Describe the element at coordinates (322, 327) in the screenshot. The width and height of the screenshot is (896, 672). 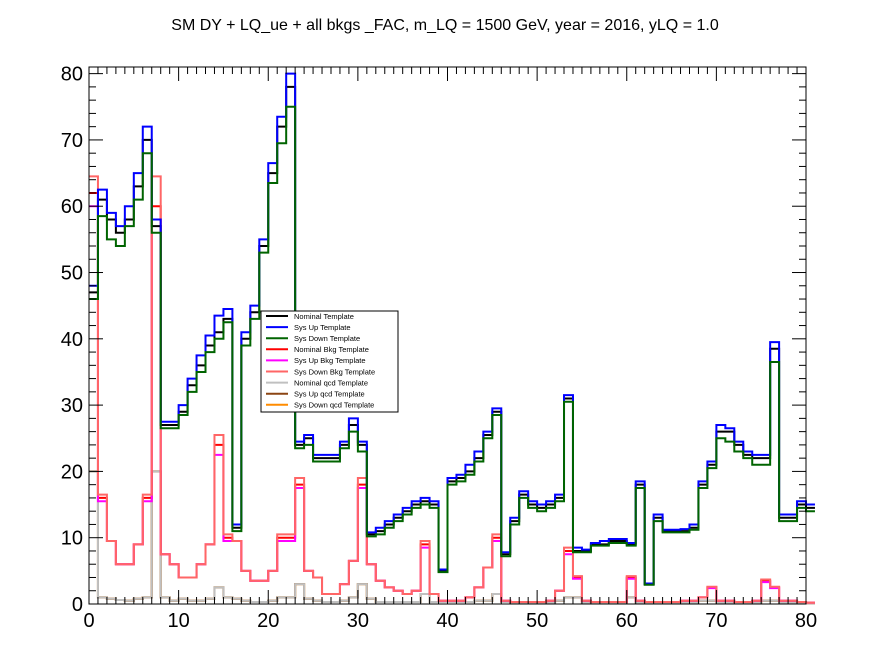
I see `legend-entry: Sys Up Template` at that location.